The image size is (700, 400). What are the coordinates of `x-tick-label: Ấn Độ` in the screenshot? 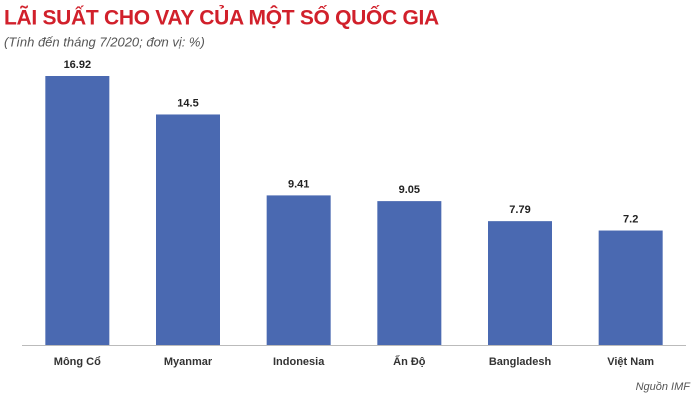 It's located at (409, 361).